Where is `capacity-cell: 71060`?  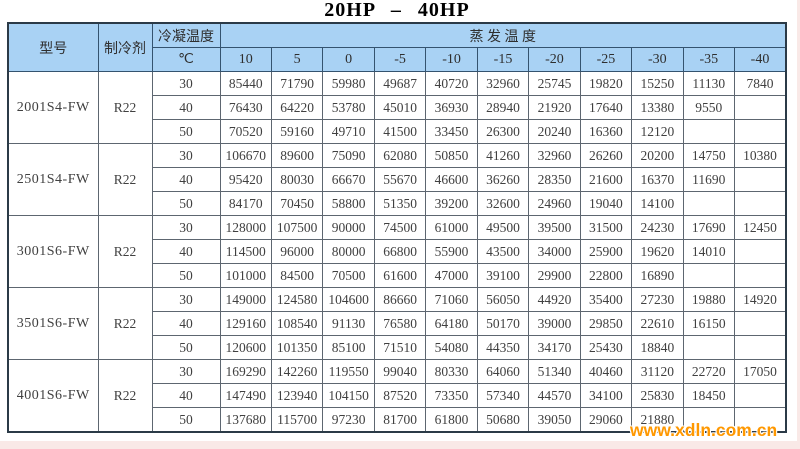 capacity-cell: 71060 is located at coordinates (451, 299).